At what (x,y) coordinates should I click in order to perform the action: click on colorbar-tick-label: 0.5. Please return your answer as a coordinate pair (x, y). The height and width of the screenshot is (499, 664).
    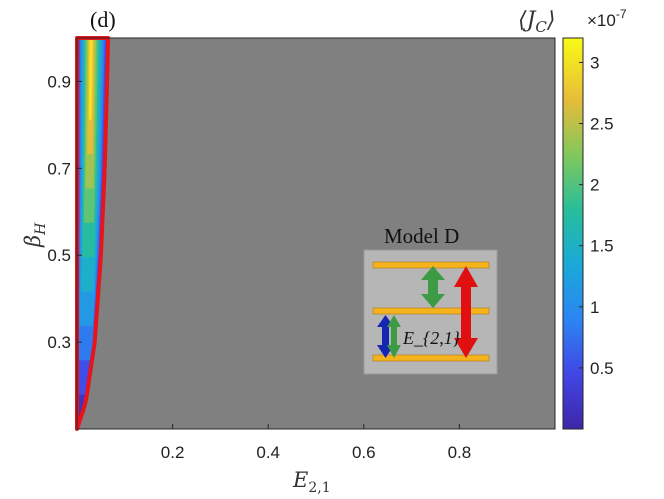
    Looking at the image, I should click on (602, 368).